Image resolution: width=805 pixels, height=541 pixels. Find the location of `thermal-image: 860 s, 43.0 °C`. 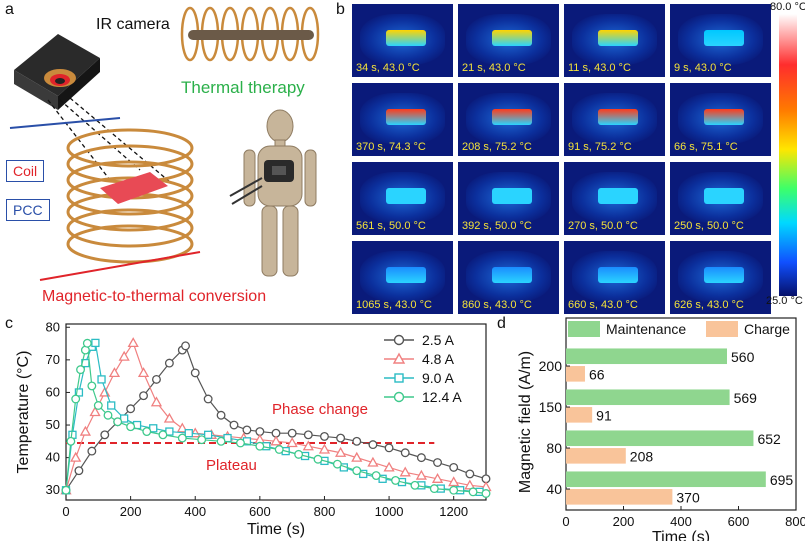

thermal-image: 860 s, 43.0 °C is located at coordinates (508, 277).